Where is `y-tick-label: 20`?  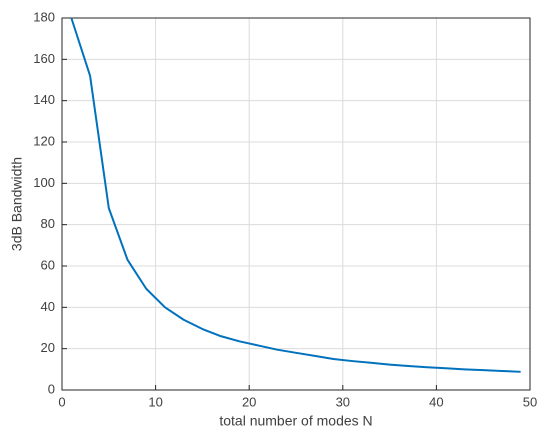
y-tick-label: 20 is located at coordinates (48, 347).